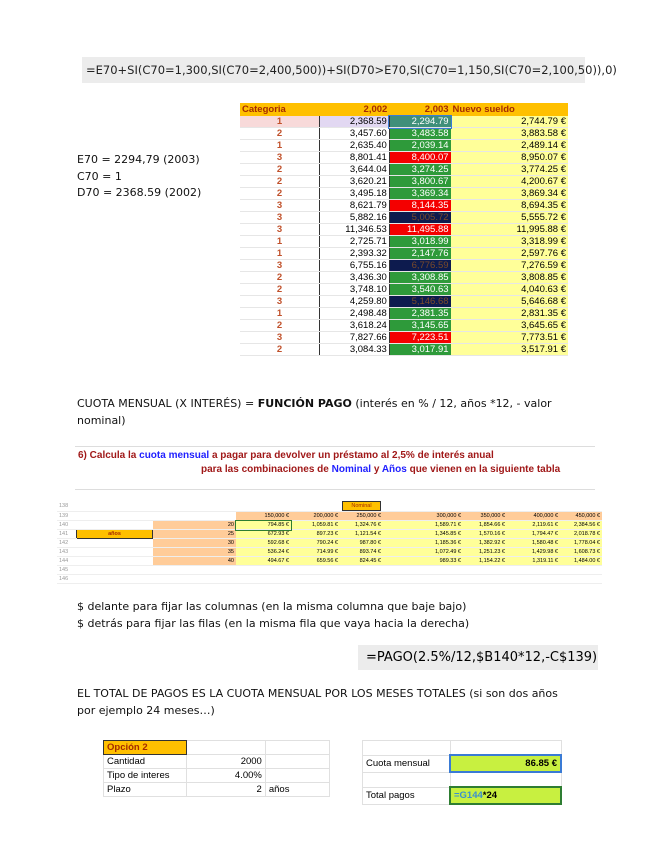 The image size is (655, 848). I want to click on value-plazo: 2, so click(226, 789).